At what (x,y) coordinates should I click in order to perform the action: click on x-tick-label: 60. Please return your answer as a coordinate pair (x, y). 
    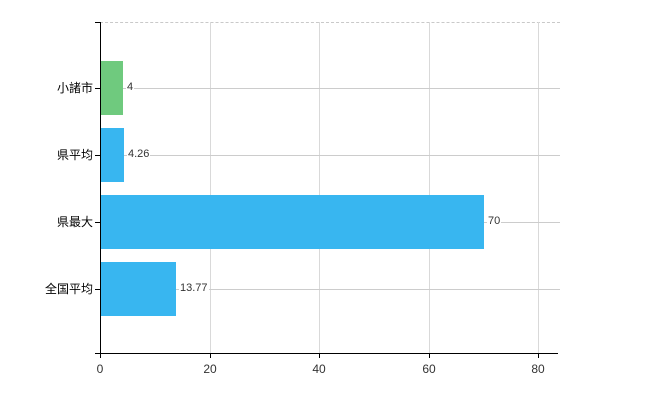
    Looking at the image, I should click on (429, 369).